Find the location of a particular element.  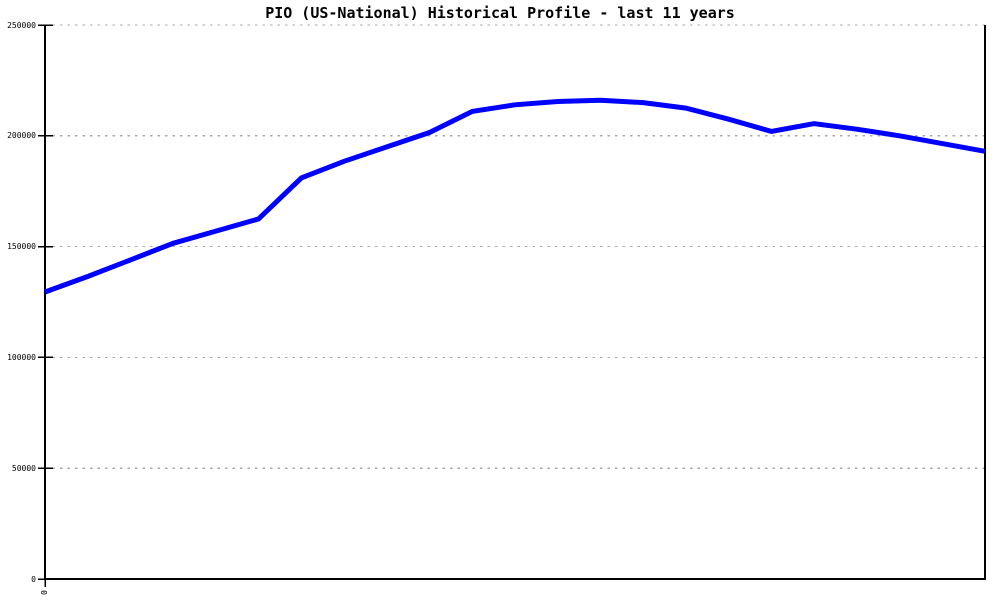

y-tick-label: 50000 is located at coordinates (23, 468).